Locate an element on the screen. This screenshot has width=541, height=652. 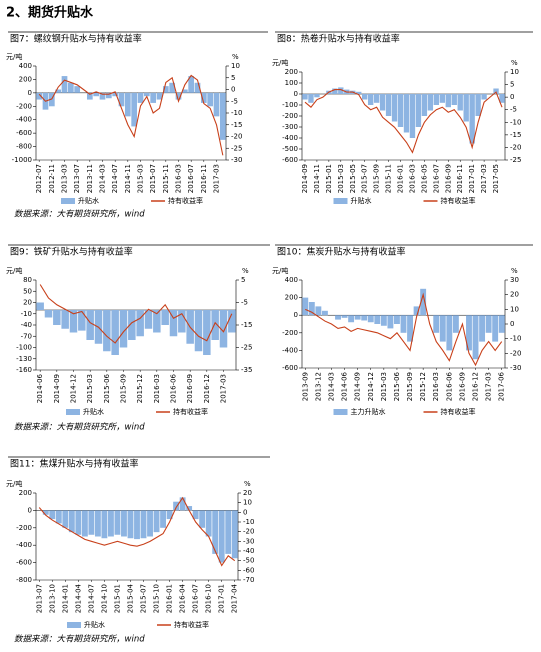
x-tick-label: 2014-07 is located at coordinates (91, 598).